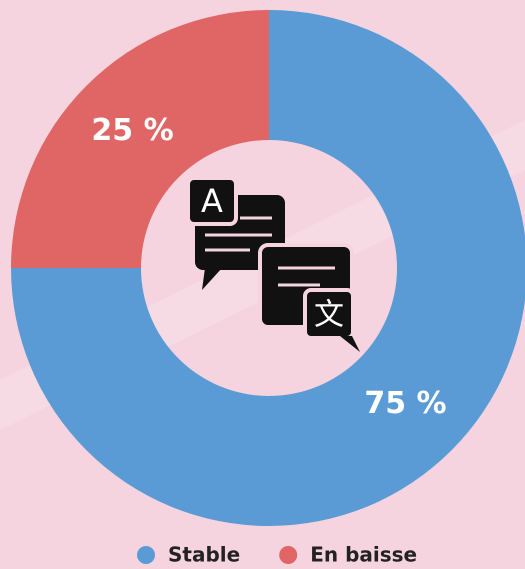 Image resolution: width=525 pixels, height=569 pixels. What do you see at coordinates (277, 555) in the screenshot?
I see `legend: Stable En baisse` at bounding box center [277, 555].